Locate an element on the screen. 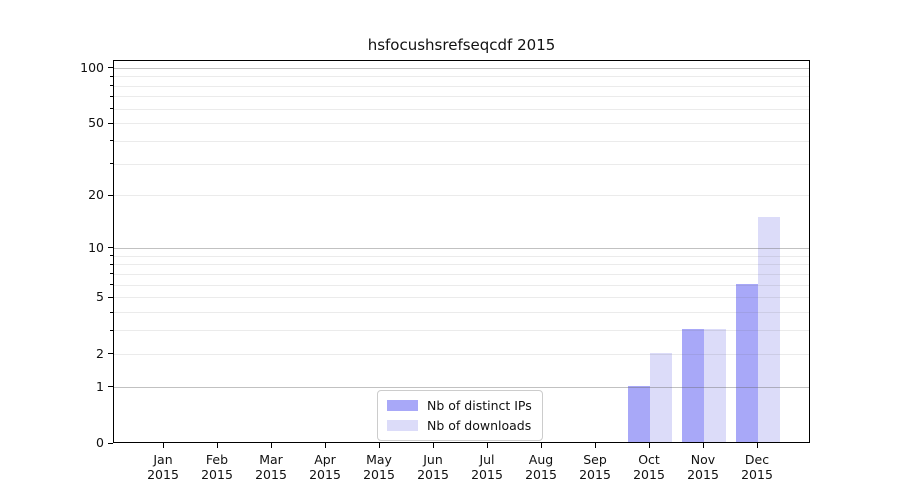 This screenshot has width=900, height=500. x-tick-label: Dec 2015 is located at coordinates (757, 467).